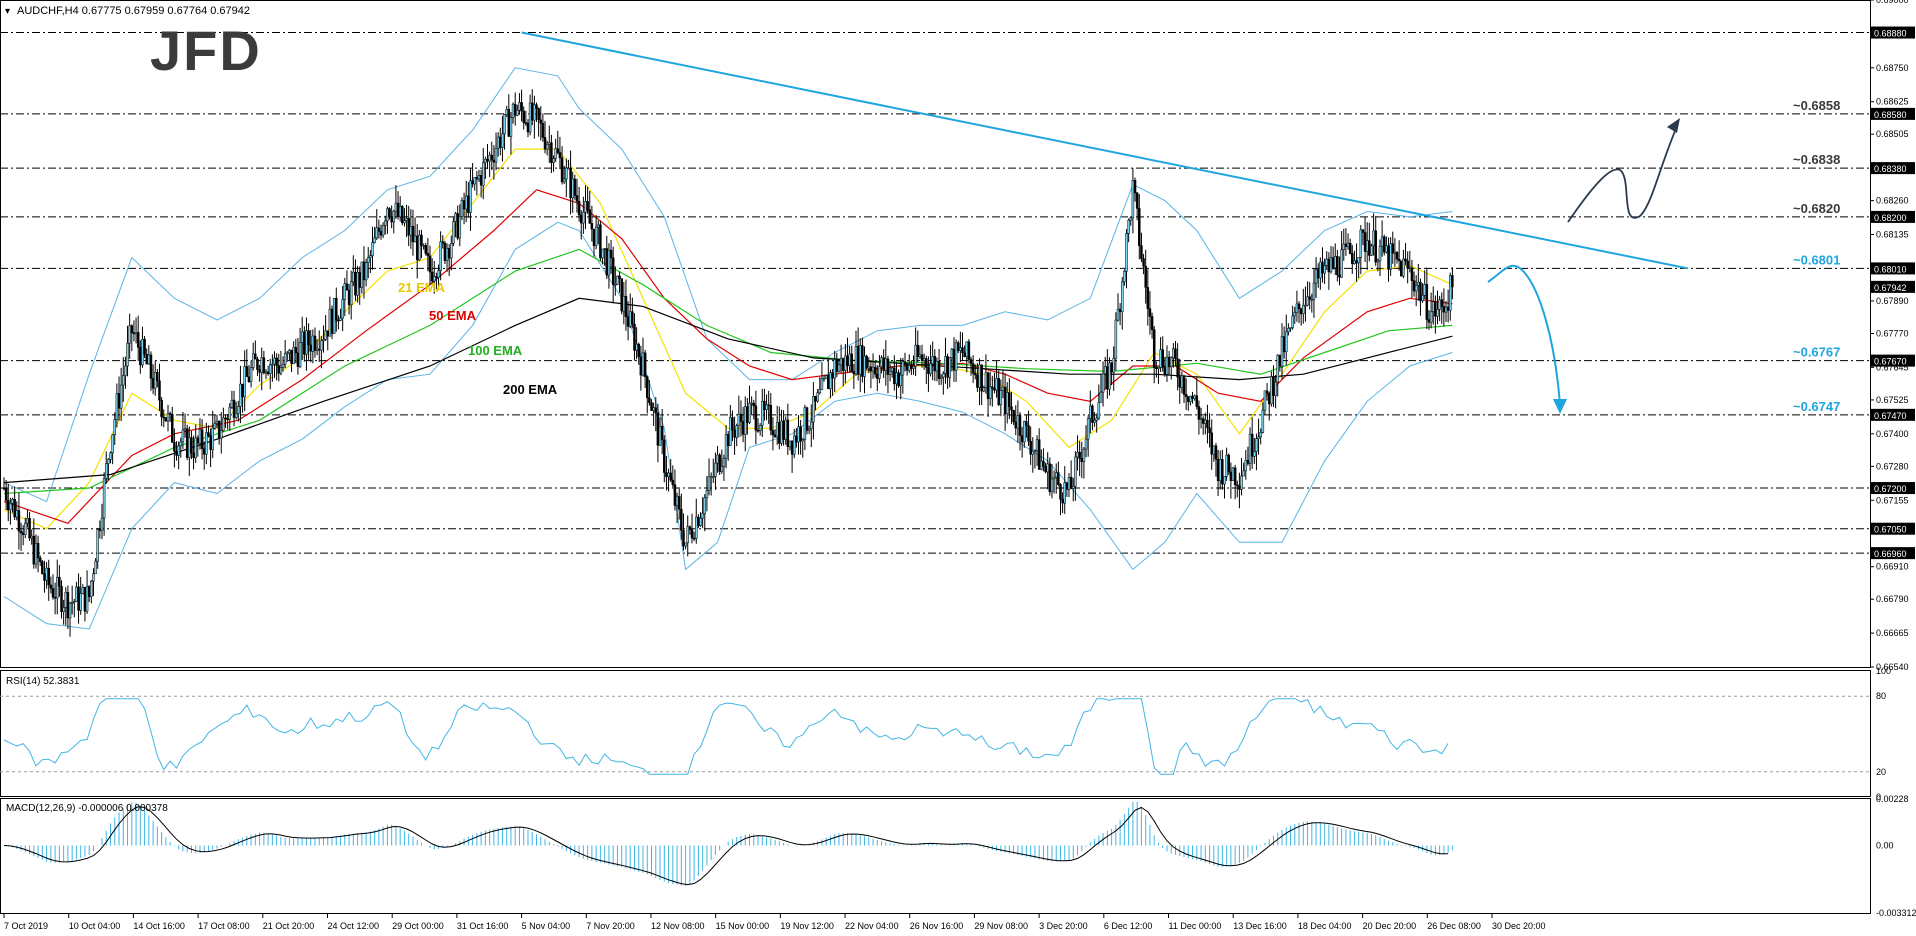  I want to click on time-tick-label: 13 Dec 16:00, so click(1260, 926).